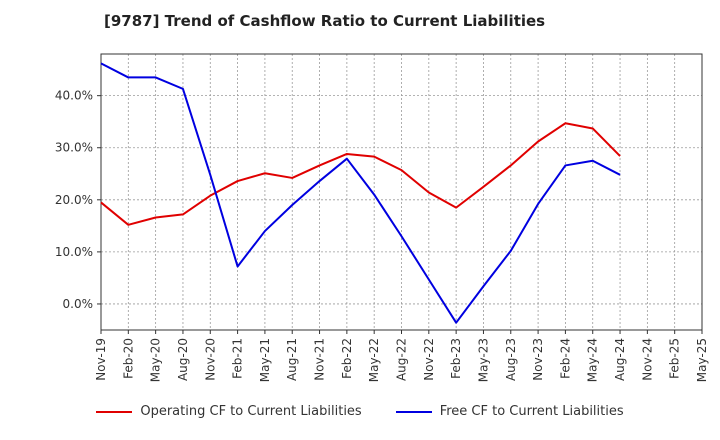 Image resolution: width=720 pixels, height=440 pixels. What do you see at coordinates (74, 252) in the screenshot?
I see `y-tick-label: 10.0%` at bounding box center [74, 252].